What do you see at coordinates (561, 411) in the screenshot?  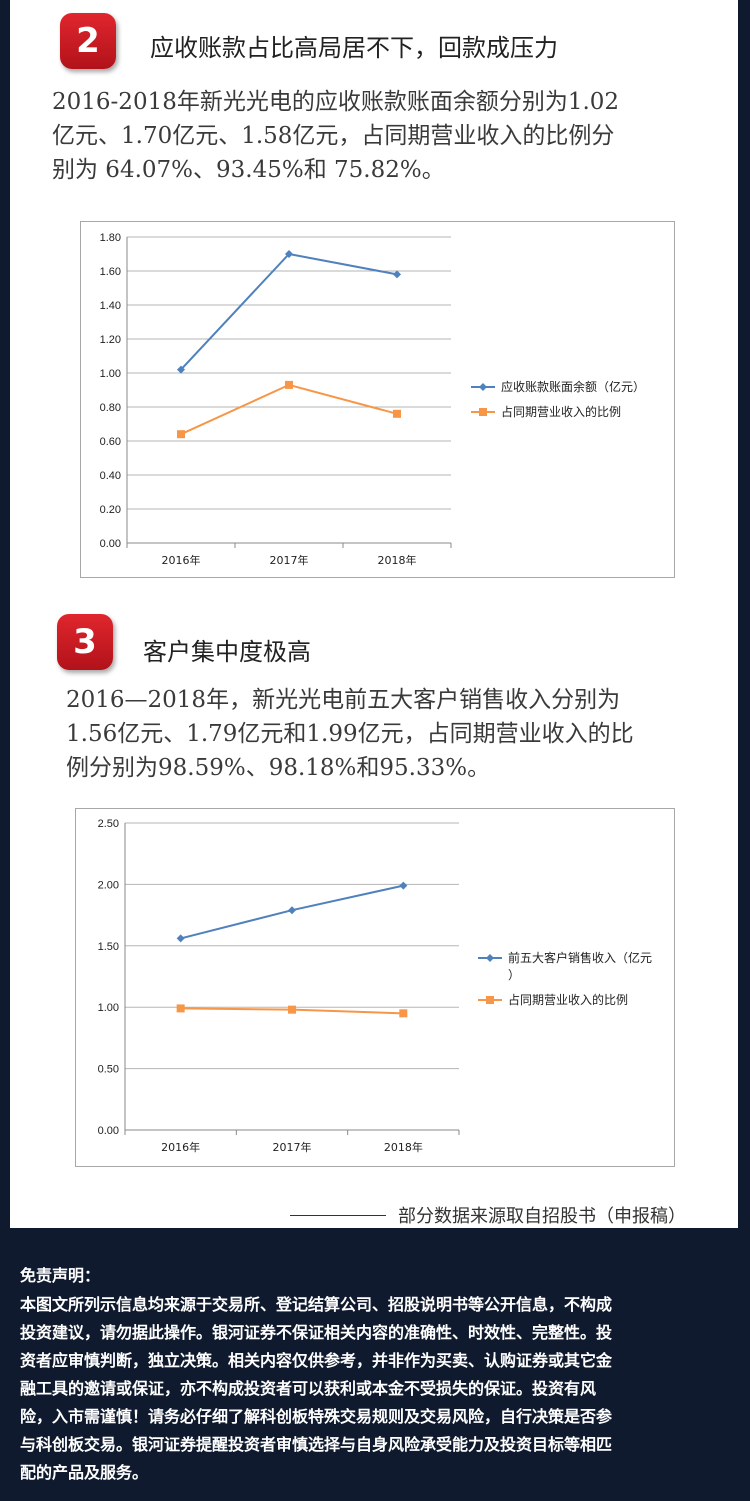 I see `chart1-legend-label: 占同期营业收入的比例` at bounding box center [561, 411].